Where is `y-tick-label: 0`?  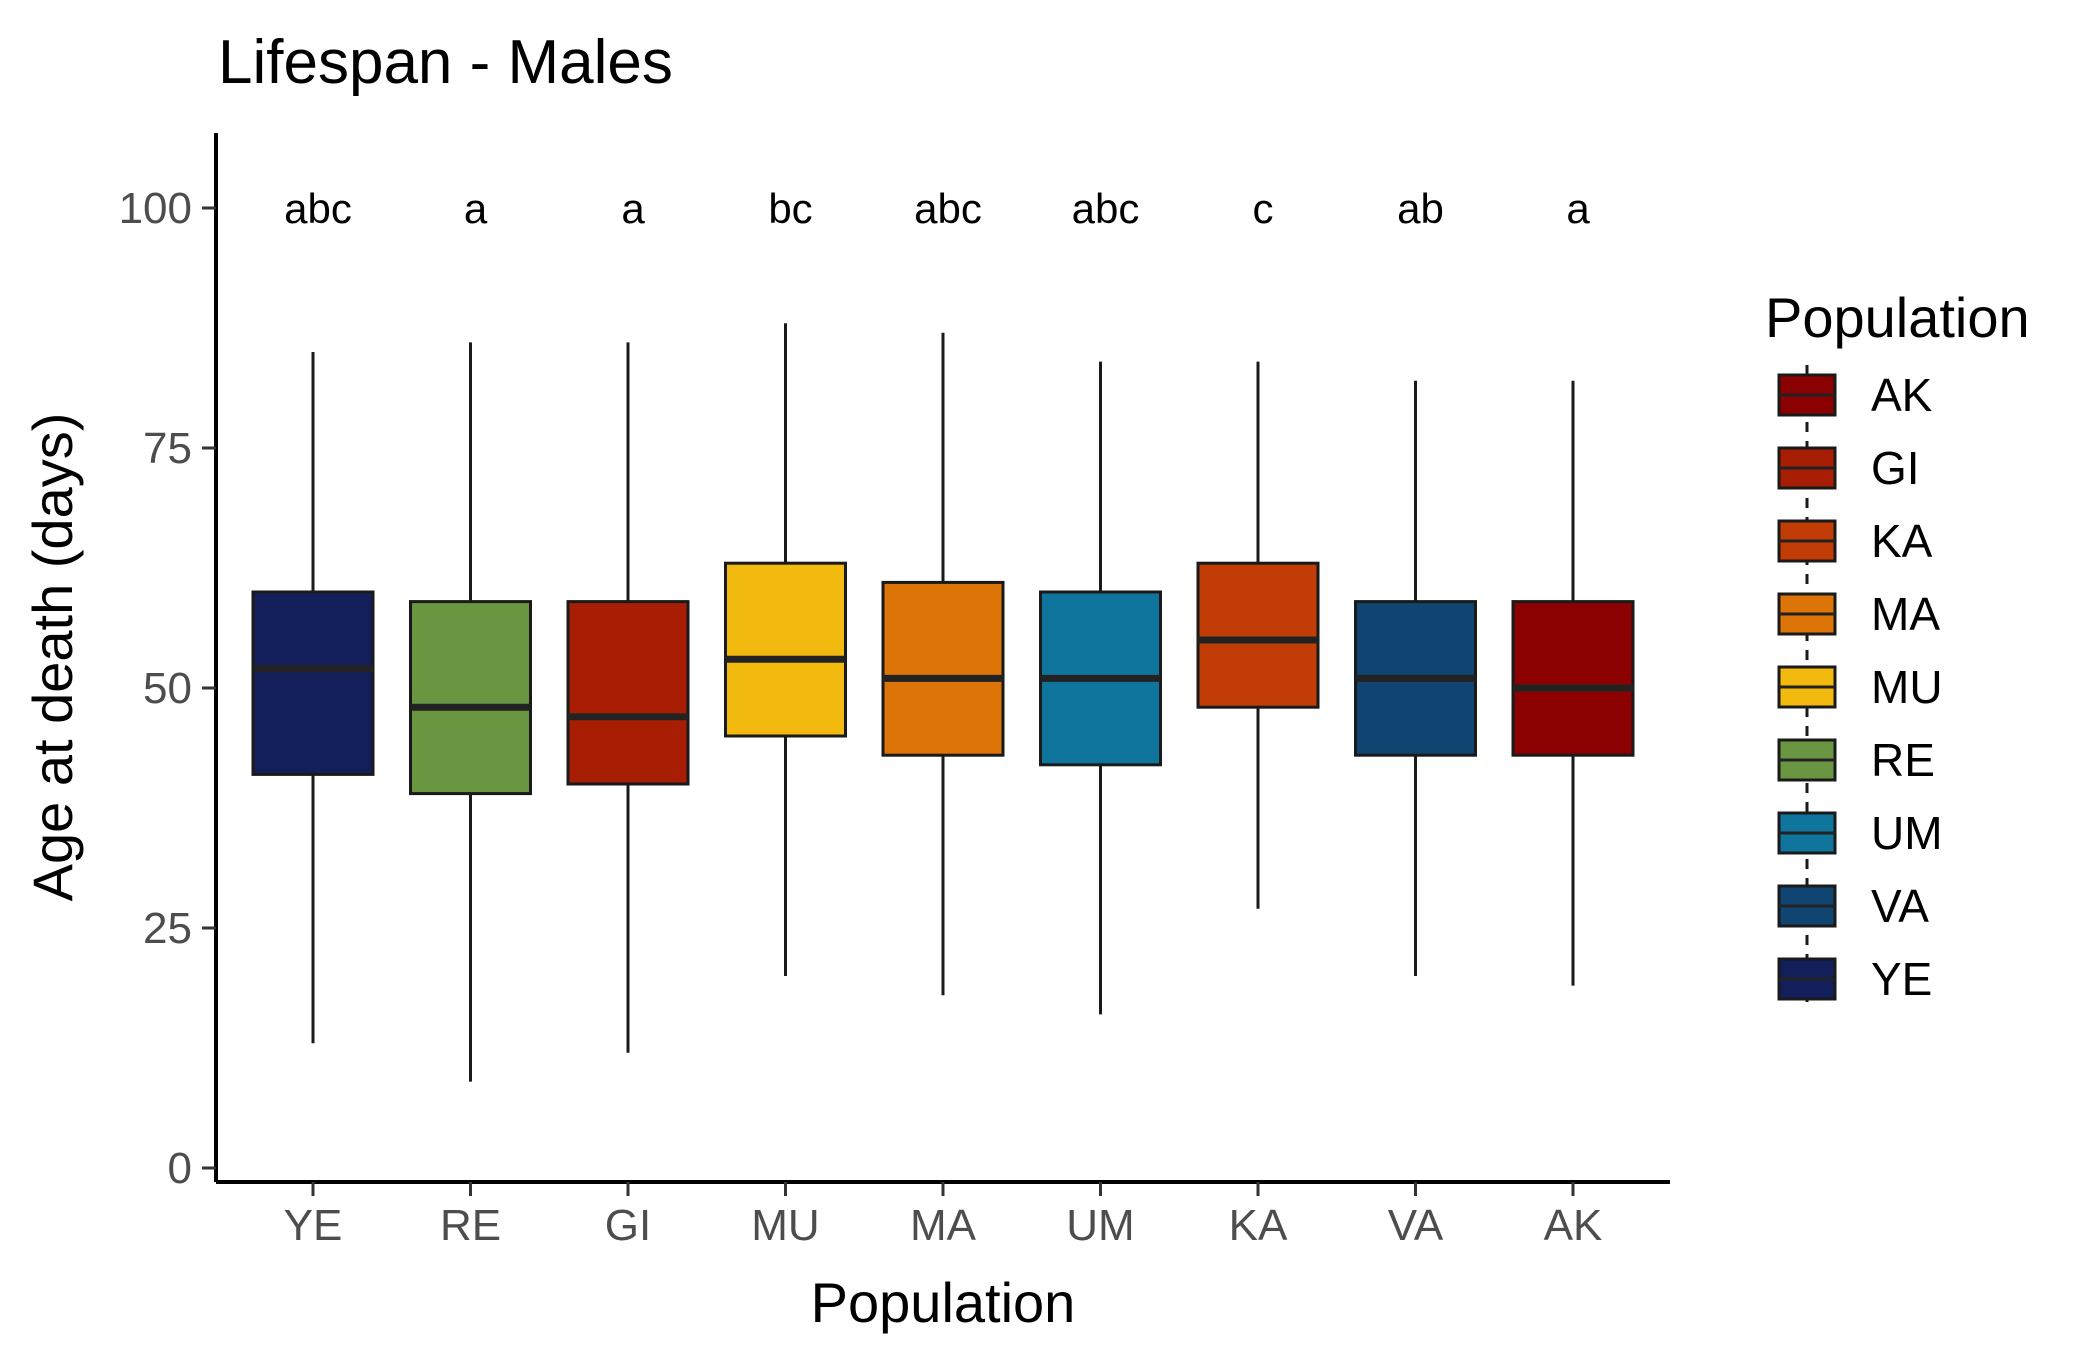
y-tick-label: 0 is located at coordinates (180, 1168).